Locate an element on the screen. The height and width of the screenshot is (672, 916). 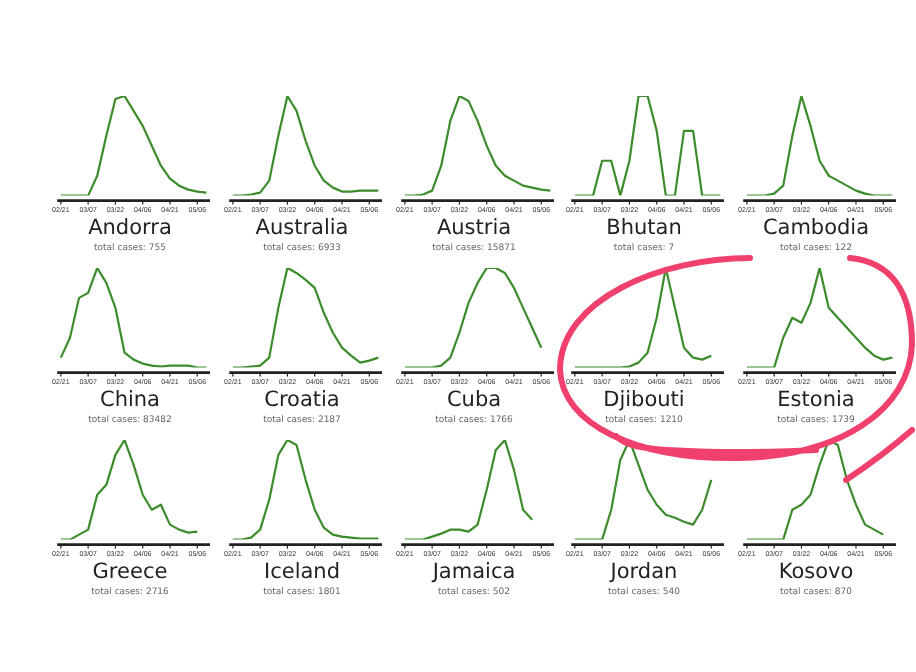
text: Jamaica is located at coordinates (473, 572).